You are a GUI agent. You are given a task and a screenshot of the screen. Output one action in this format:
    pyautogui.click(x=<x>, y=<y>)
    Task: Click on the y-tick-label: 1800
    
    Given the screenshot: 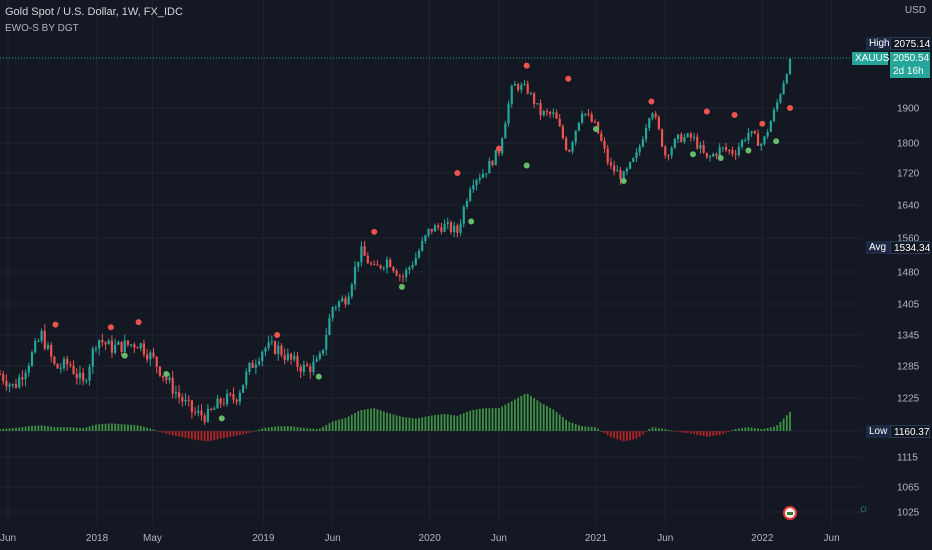 What is the action you would take?
    pyautogui.click(x=908, y=144)
    